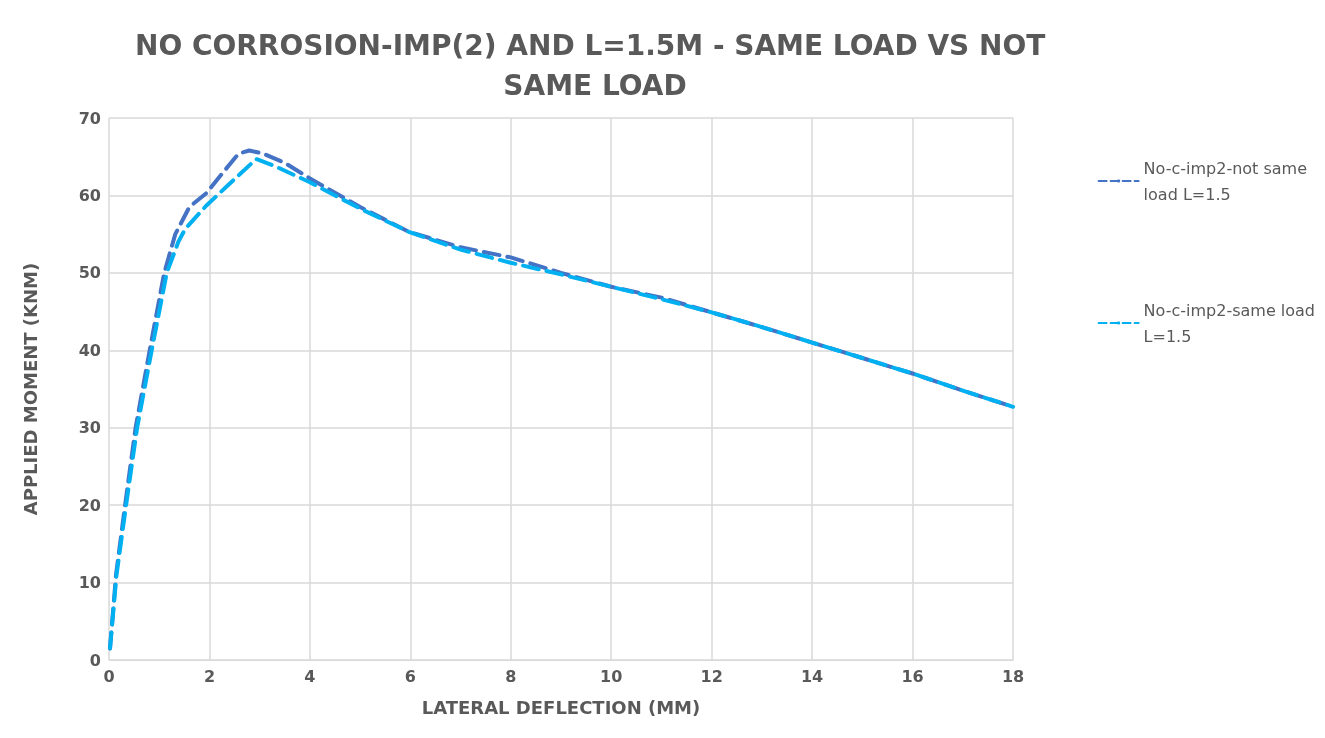 The image size is (1325, 738). I want to click on y-axis-title: APPLIED MOMENT (KNM), so click(30, 389).